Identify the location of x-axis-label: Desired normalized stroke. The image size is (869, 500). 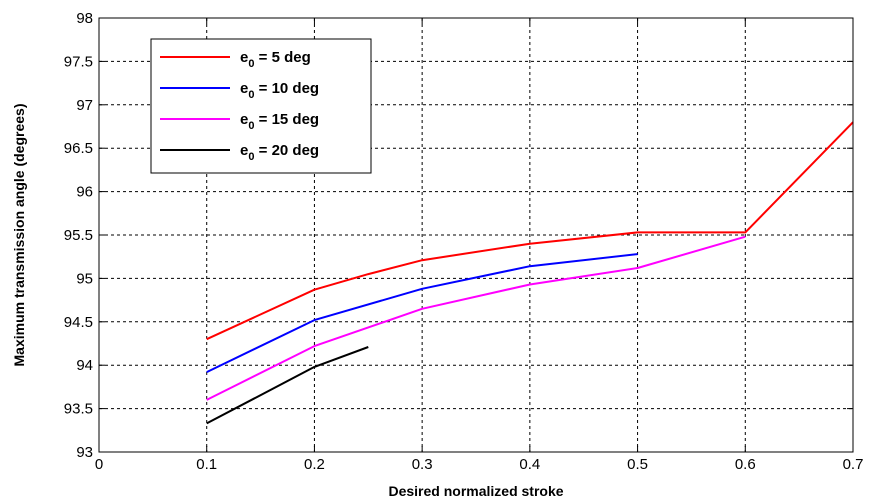
(475, 491).